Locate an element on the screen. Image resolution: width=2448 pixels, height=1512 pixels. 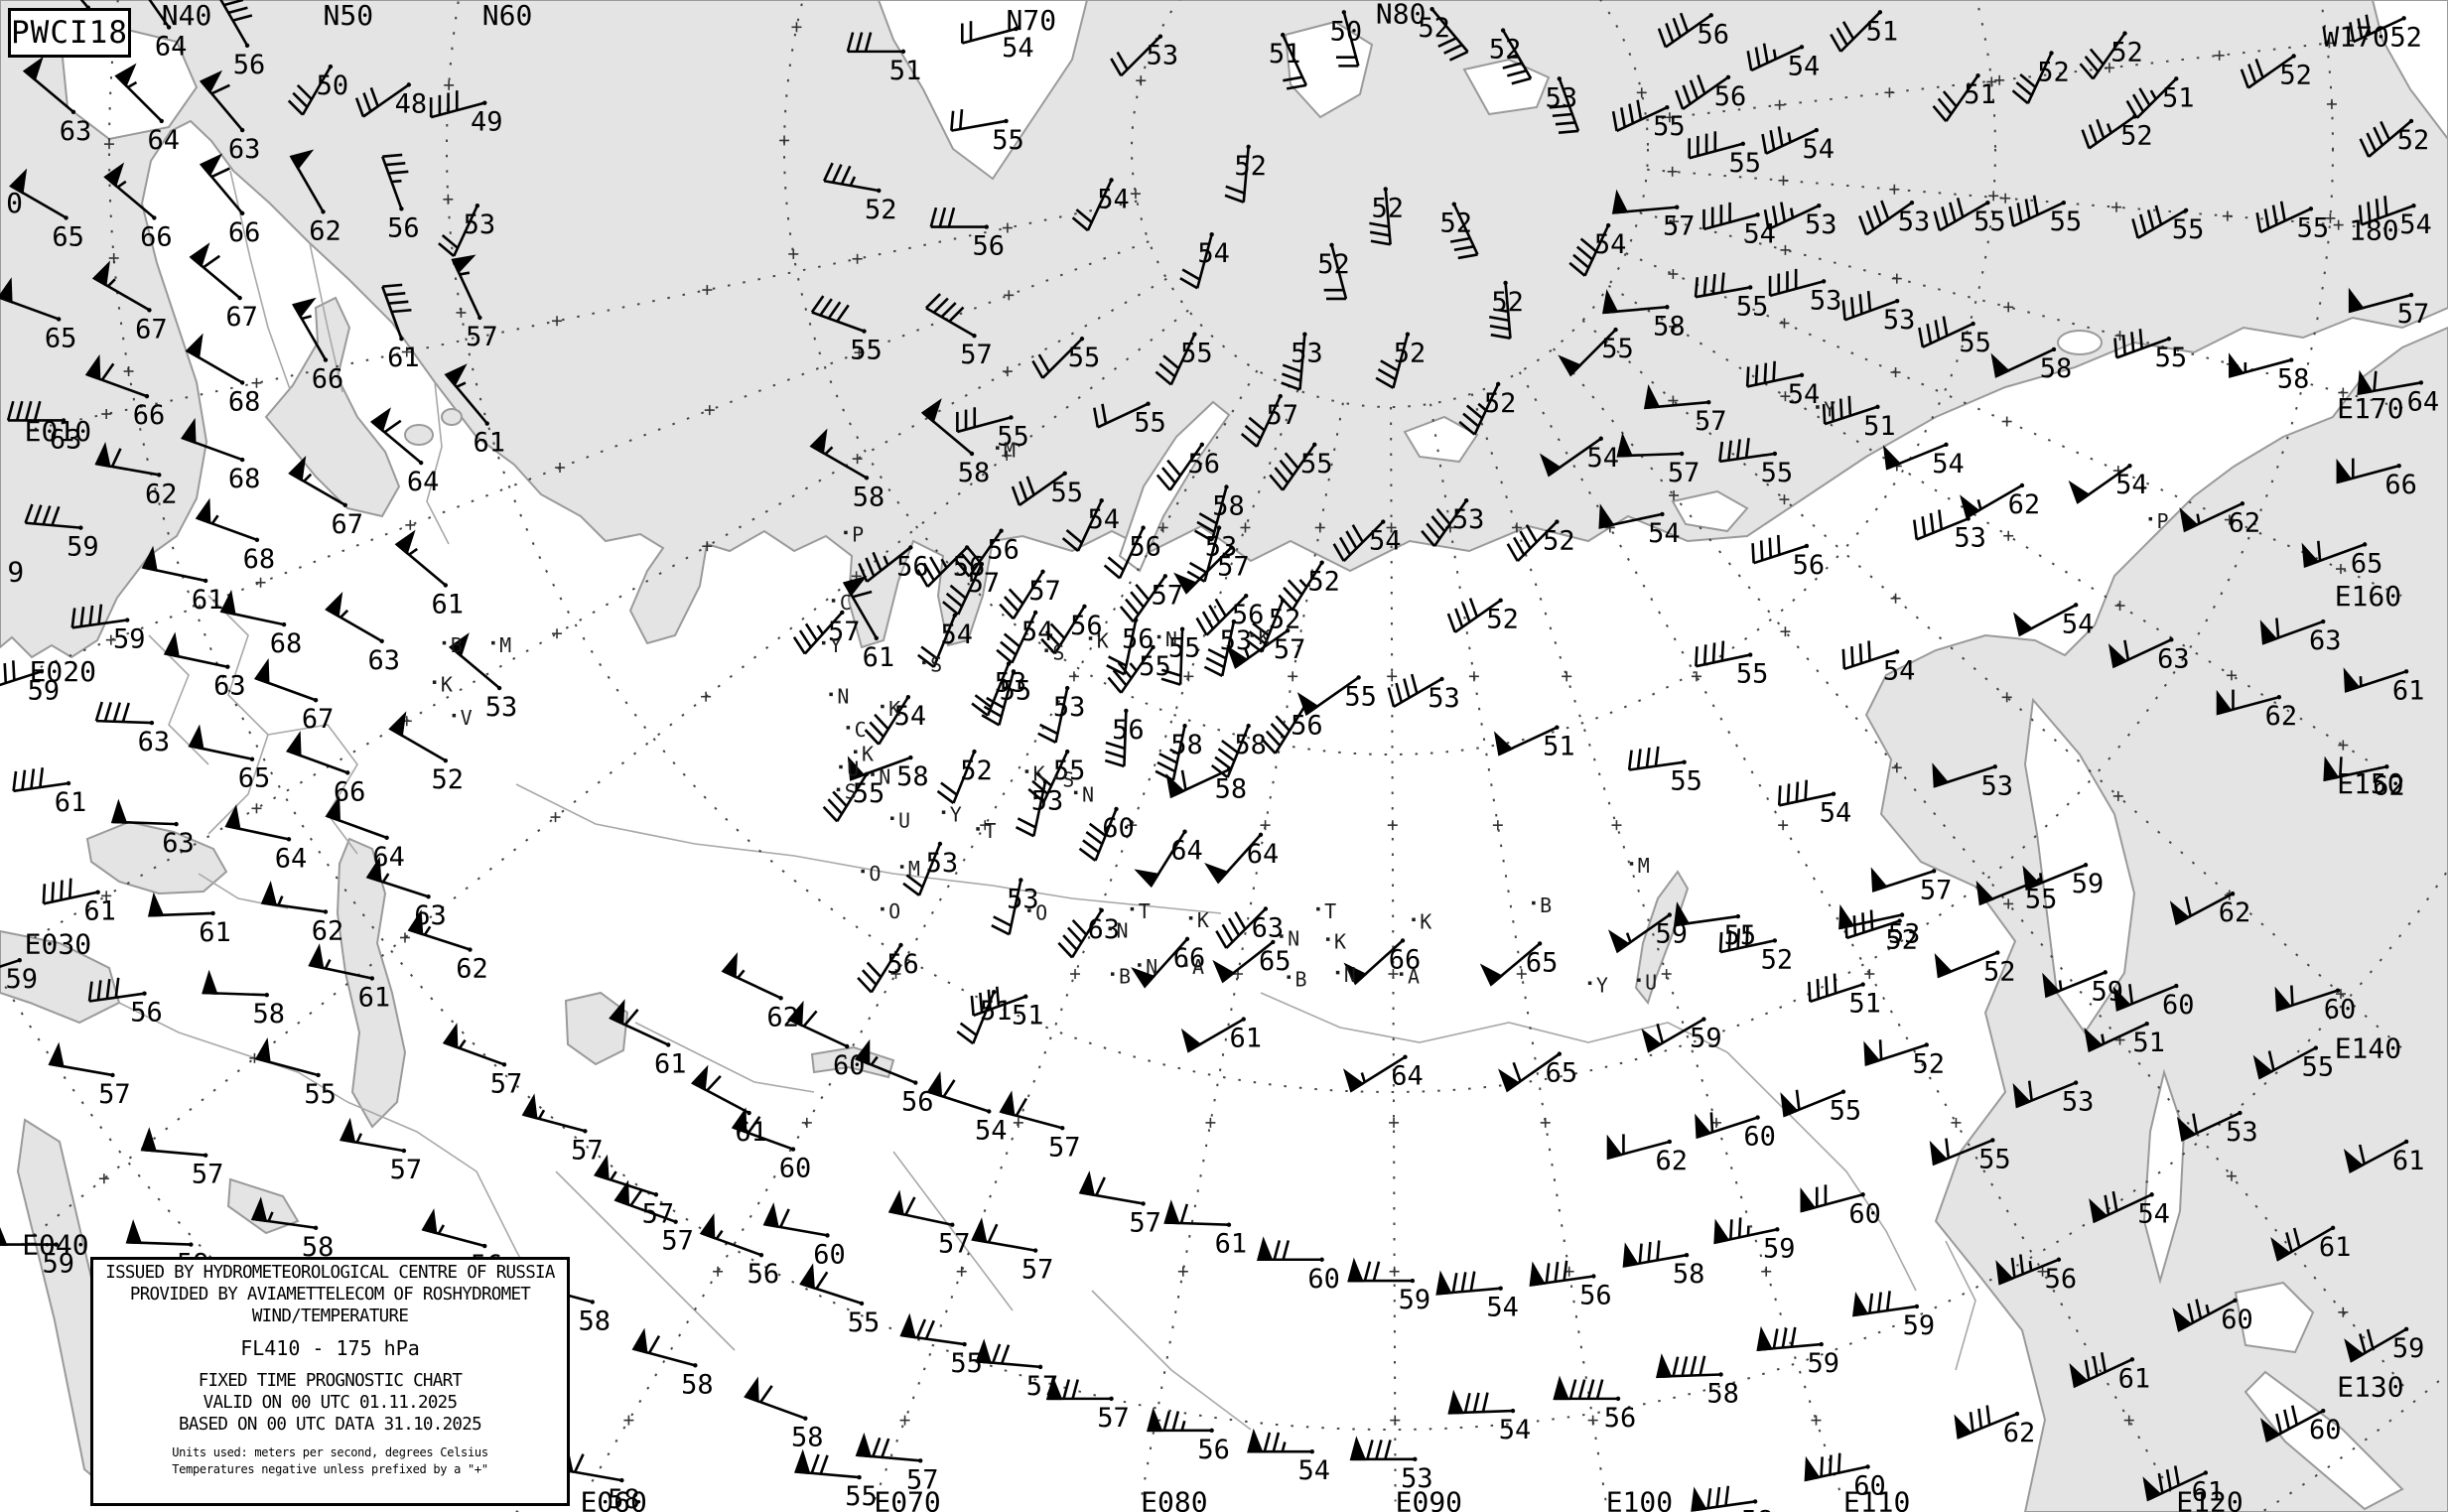
legend-valid-time: VALID ON 00 UTC 01.11.2025 is located at coordinates (330, 1403).